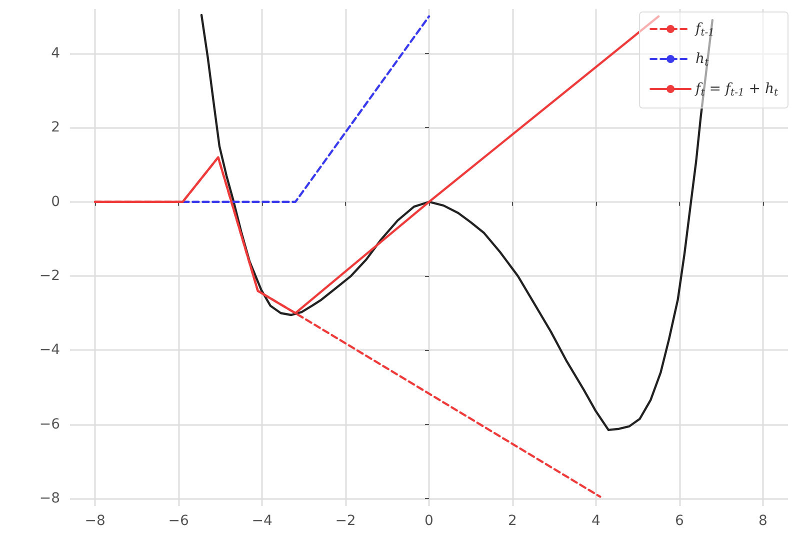 The image size is (792, 533). What do you see at coordinates (95, 521) in the screenshot?
I see `x-tick-label: −8` at bounding box center [95, 521].